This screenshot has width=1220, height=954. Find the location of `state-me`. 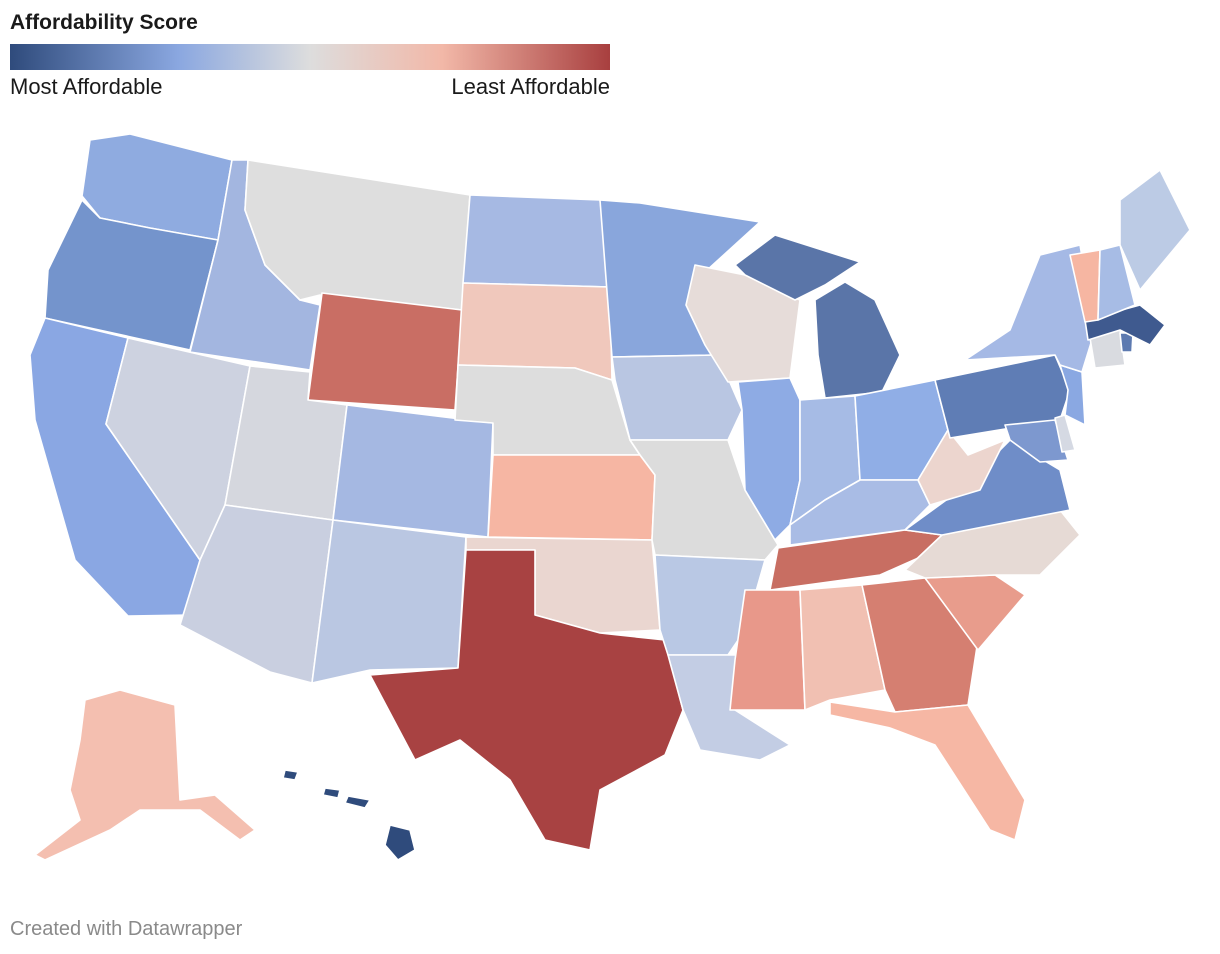

state-me is located at coordinates (1155, 230).